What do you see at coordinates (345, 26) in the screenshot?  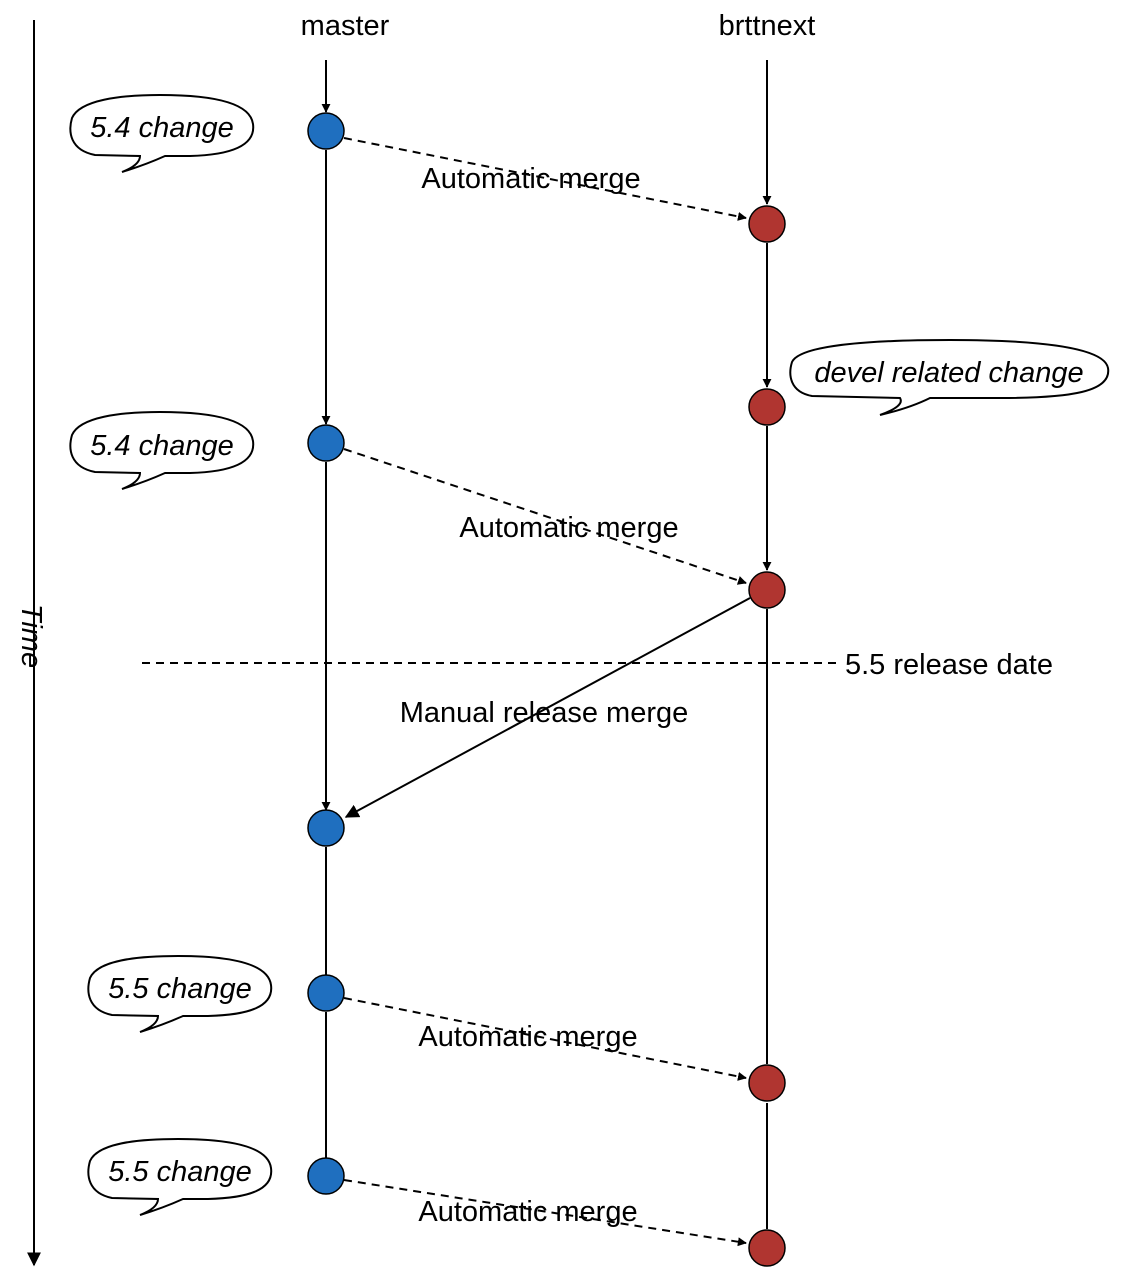 I see `branch-label-master: master` at bounding box center [345, 26].